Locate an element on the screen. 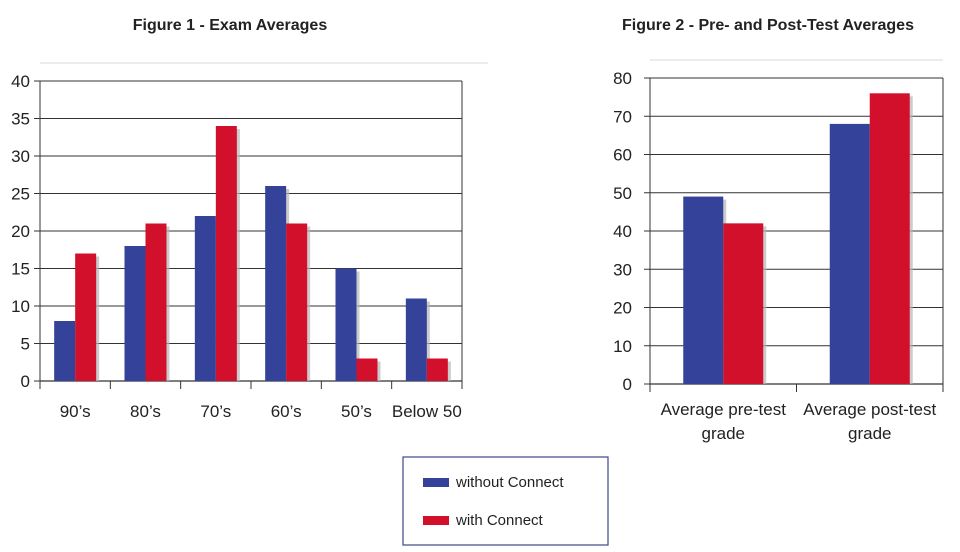 The height and width of the screenshot is (552, 960). chart1-category-label: 60’s is located at coordinates (286, 411).